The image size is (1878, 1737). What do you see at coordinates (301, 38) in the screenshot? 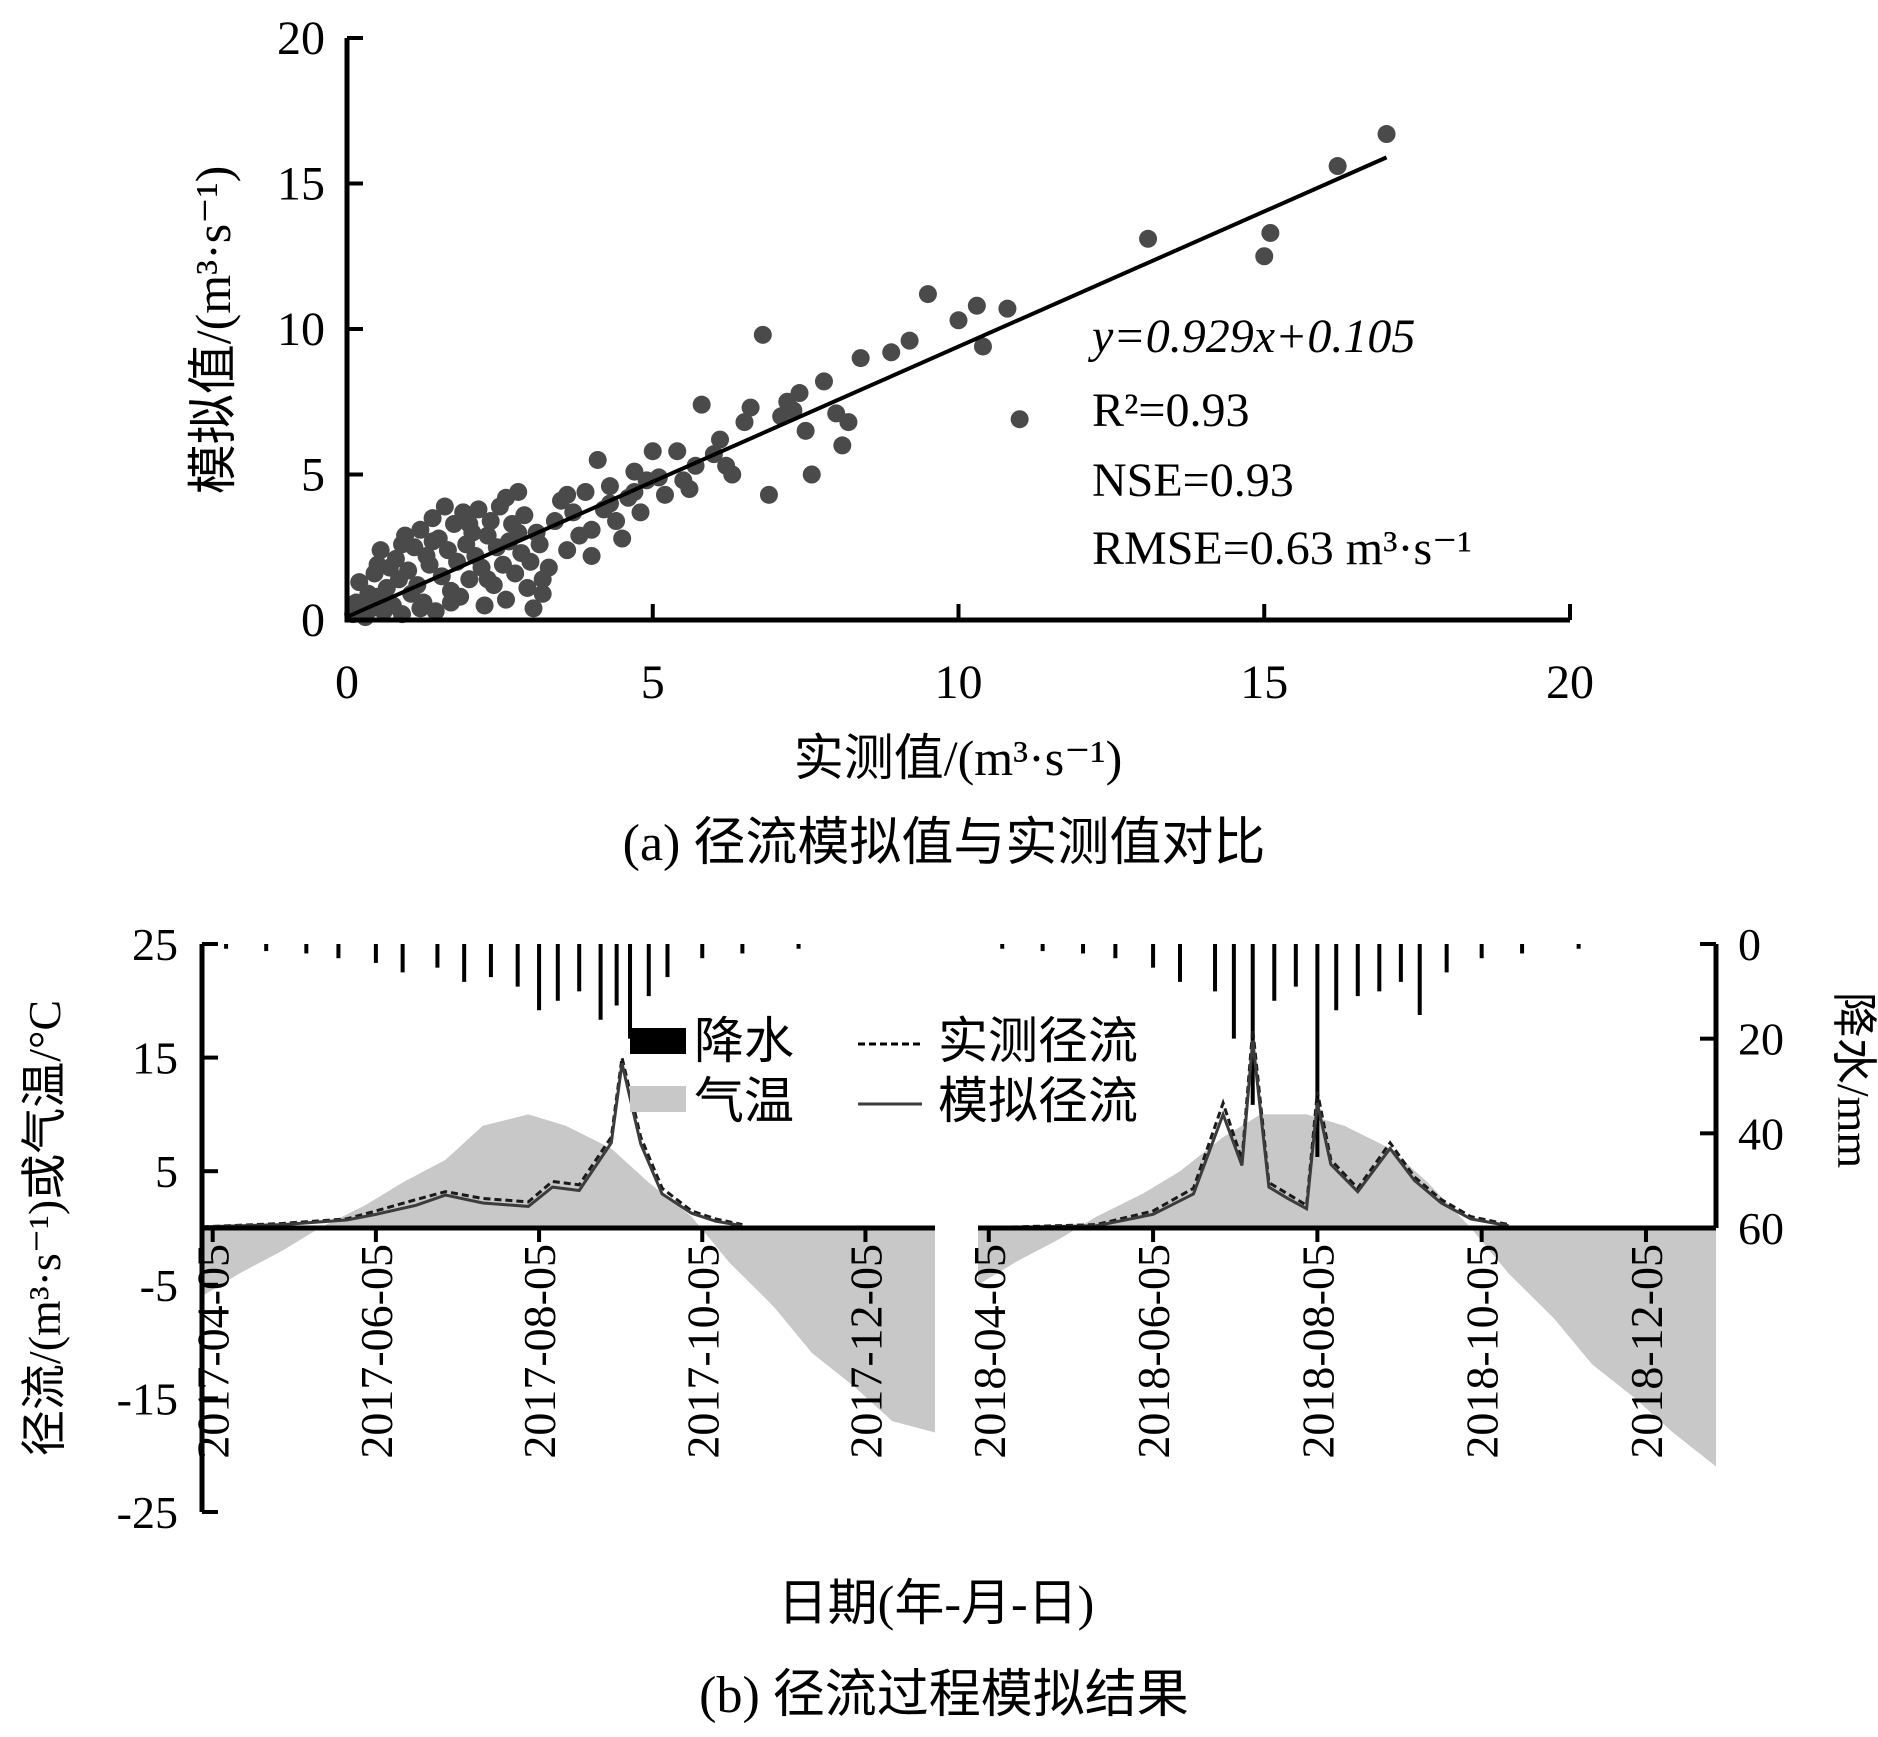
I see `scatter-y-tick-label: 20` at bounding box center [301, 38].